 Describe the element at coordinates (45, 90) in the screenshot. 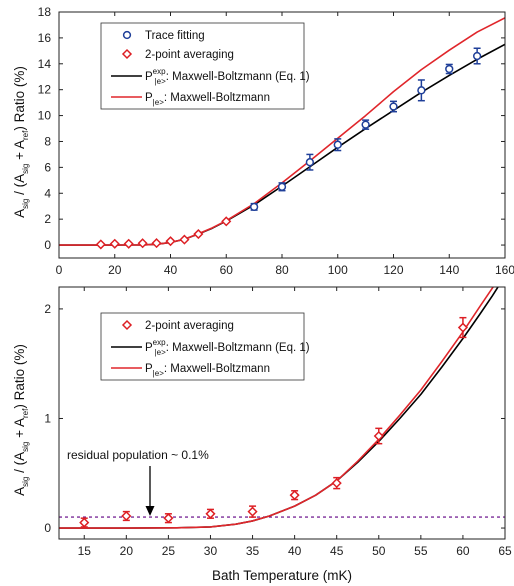

I see `top-y-tick-label: 12` at that location.